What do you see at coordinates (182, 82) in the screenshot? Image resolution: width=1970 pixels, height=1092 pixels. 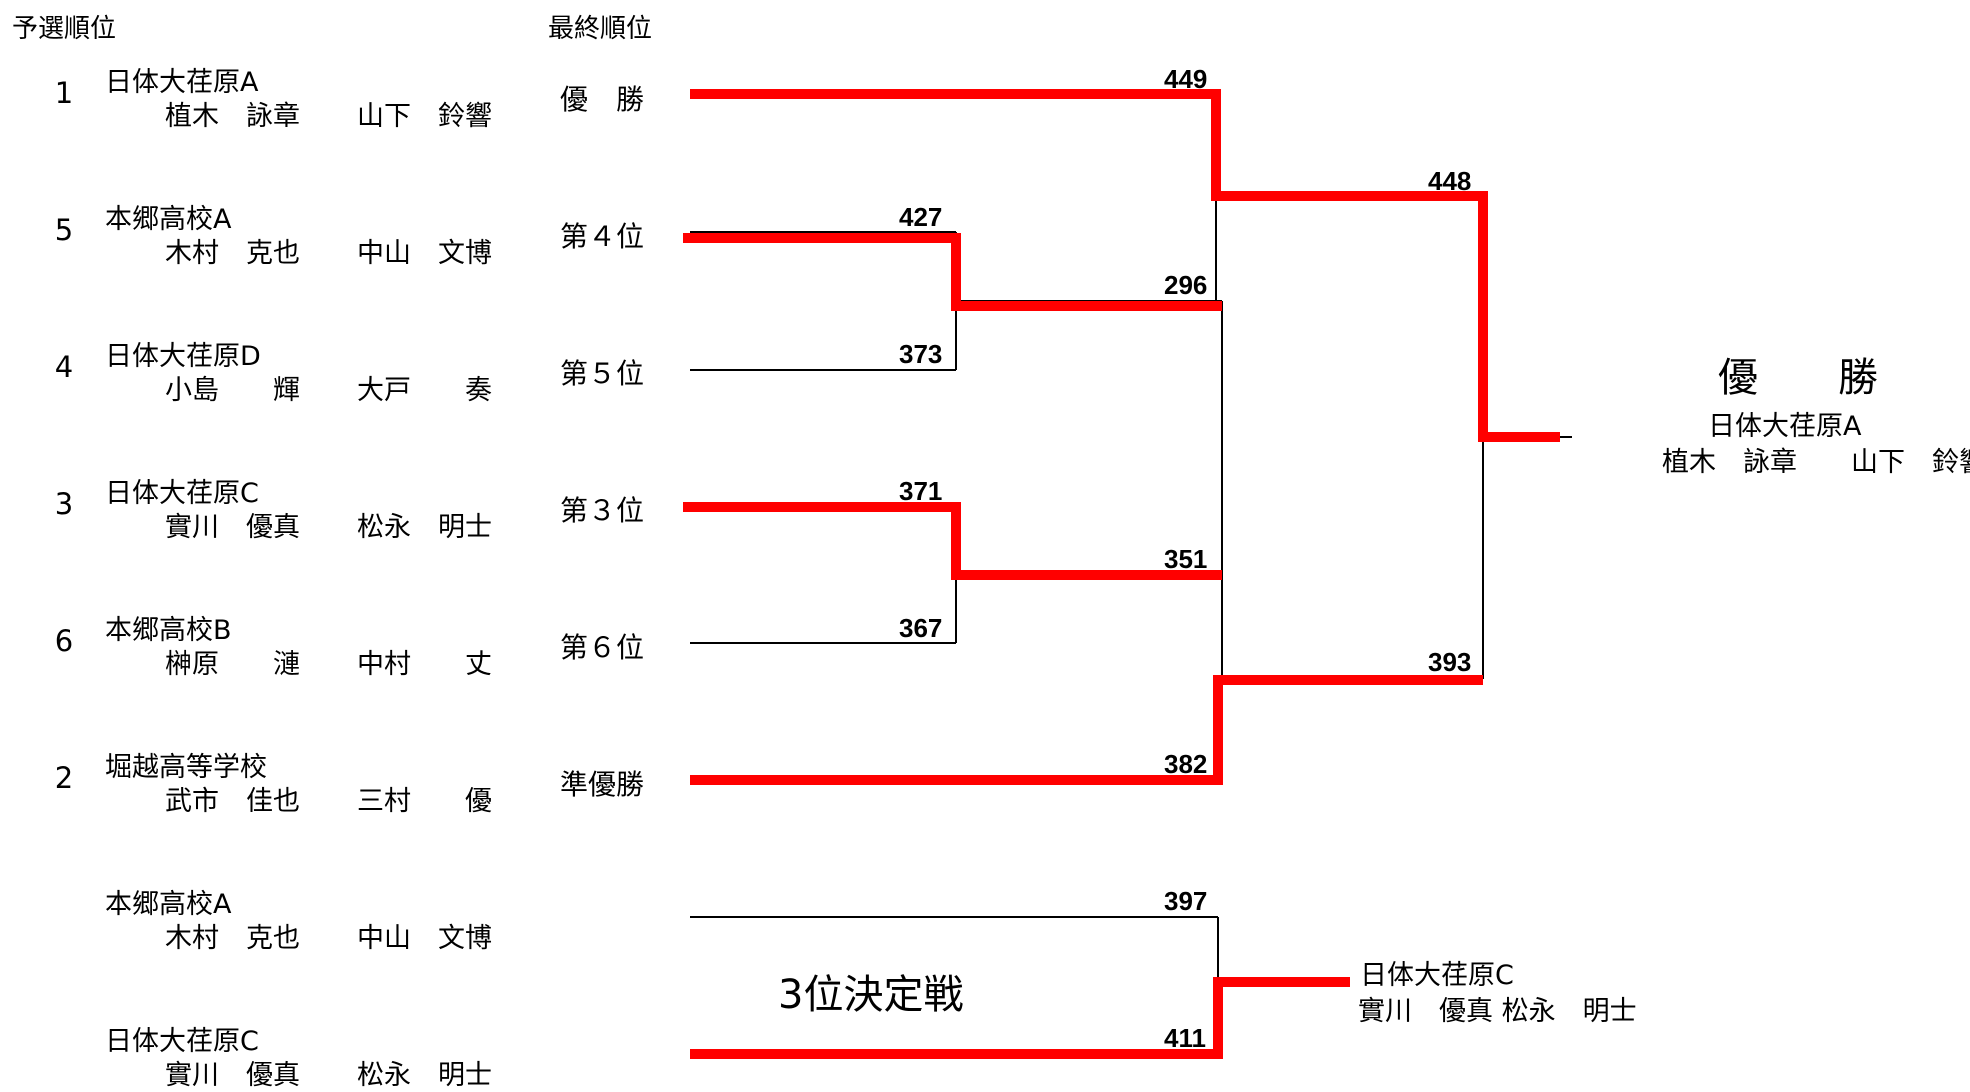 I see `team-school: 日体大荏原A` at bounding box center [182, 82].